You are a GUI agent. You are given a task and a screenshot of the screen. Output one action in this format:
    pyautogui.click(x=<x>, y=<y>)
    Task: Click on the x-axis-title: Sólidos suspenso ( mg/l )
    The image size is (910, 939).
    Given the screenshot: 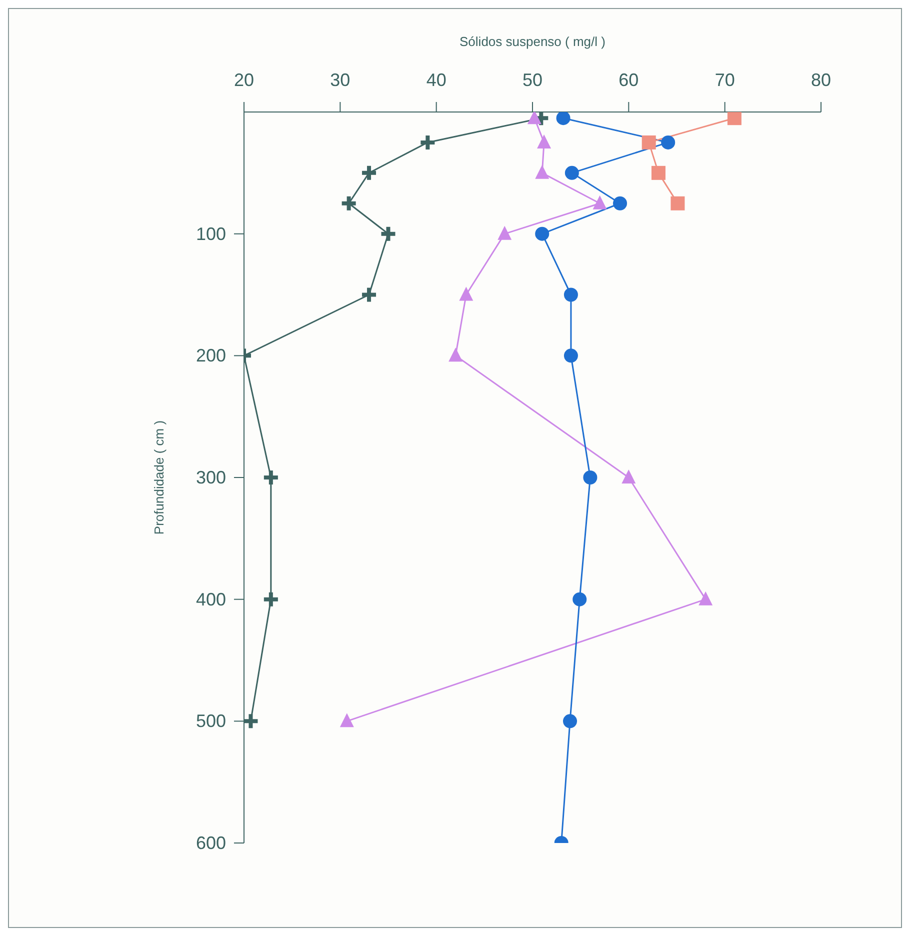 What is the action you would take?
    pyautogui.click(x=533, y=42)
    